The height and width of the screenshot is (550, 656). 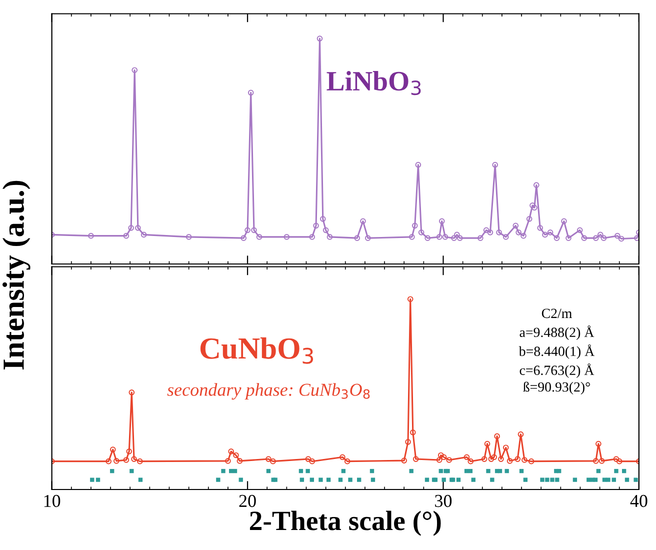 What do you see at coordinates (373, 83) in the screenshot?
I see `annotation: LiNbO$_{3}$` at bounding box center [373, 83].